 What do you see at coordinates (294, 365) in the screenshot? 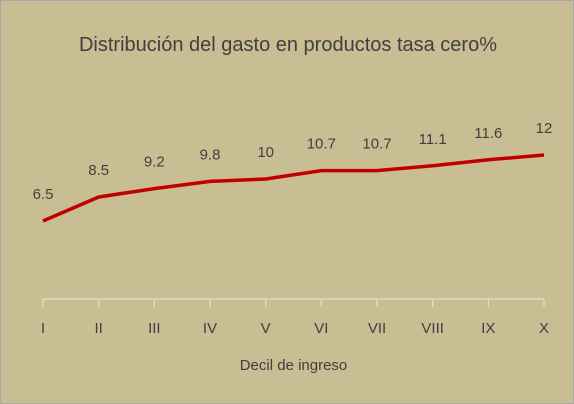
I see `x-axis-title: Decil de ingreso` at bounding box center [294, 365].